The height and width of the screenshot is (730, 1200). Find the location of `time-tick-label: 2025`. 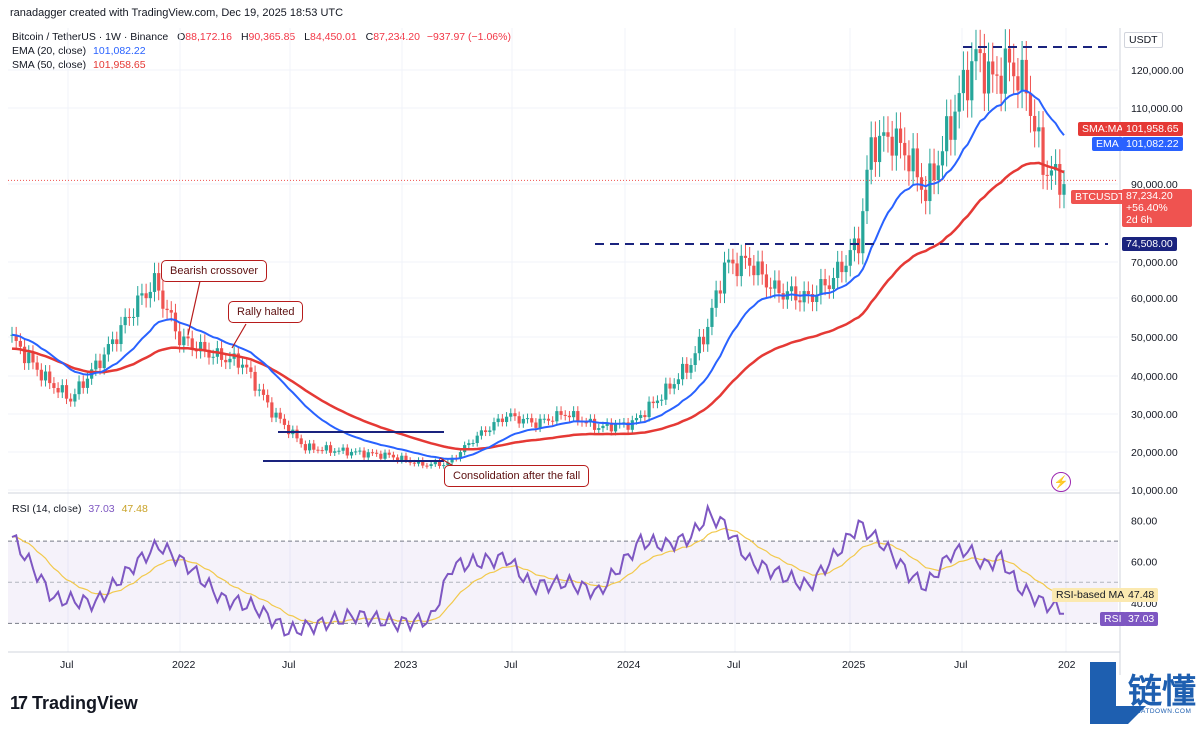

time-tick-label: 2025 is located at coordinates (854, 665).